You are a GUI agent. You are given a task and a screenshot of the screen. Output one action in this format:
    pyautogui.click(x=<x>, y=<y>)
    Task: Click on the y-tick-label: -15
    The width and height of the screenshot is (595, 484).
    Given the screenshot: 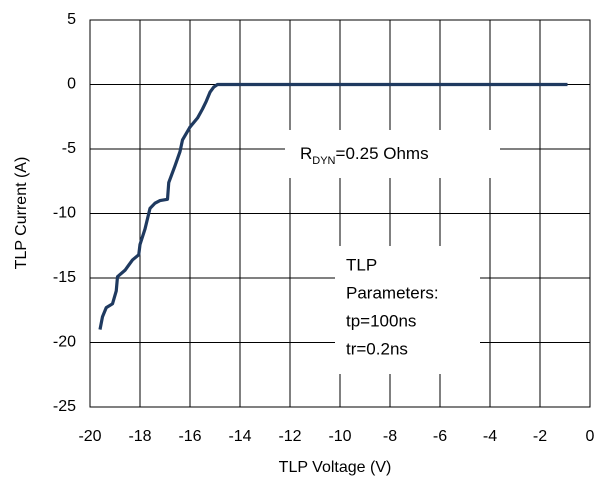 What is the action you would take?
    pyautogui.click(x=64, y=277)
    